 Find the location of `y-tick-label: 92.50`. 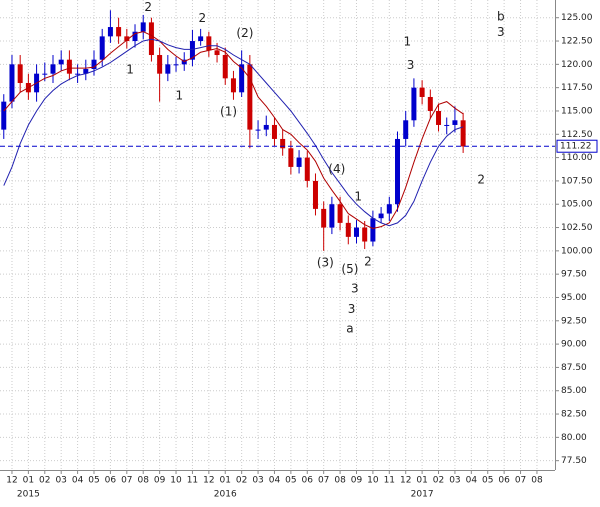

y-tick-label: 92.50 is located at coordinates (574, 321).